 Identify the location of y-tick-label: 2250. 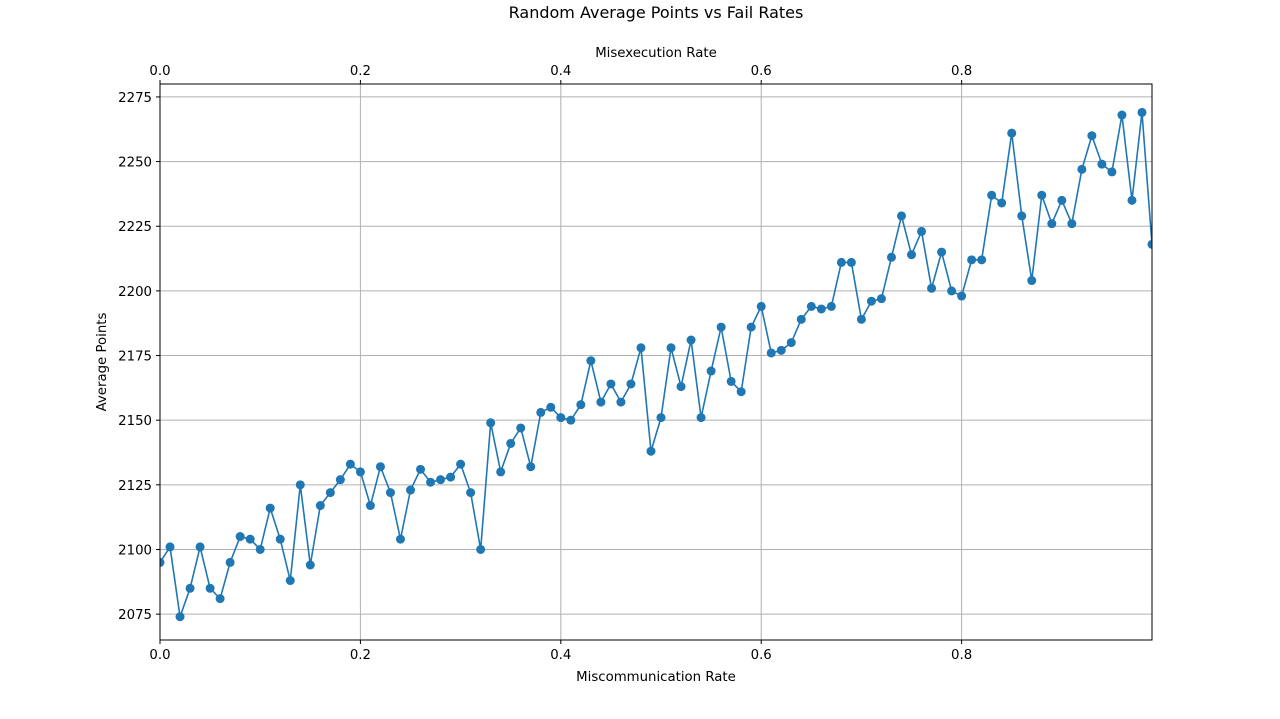
(135, 163).